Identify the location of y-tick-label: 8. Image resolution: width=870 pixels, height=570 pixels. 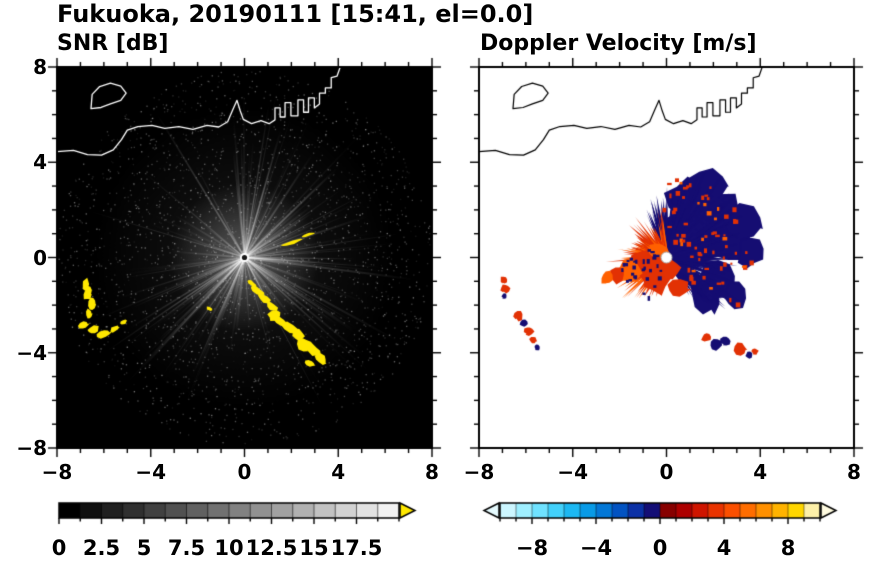
(40, 67).